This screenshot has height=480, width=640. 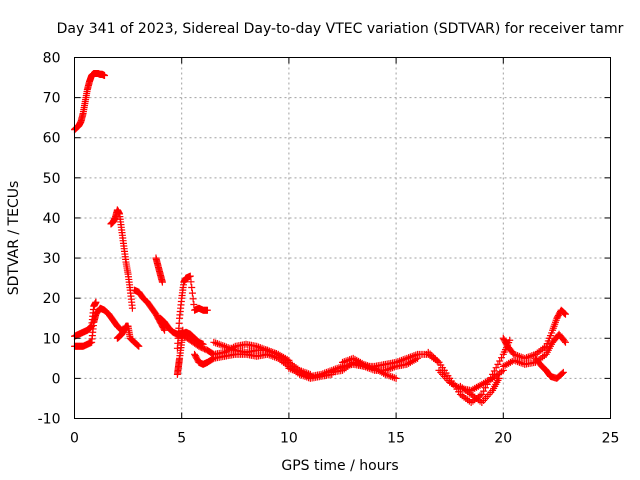 I want to click on x-tick-label: 5, so click(x=181, y=439).